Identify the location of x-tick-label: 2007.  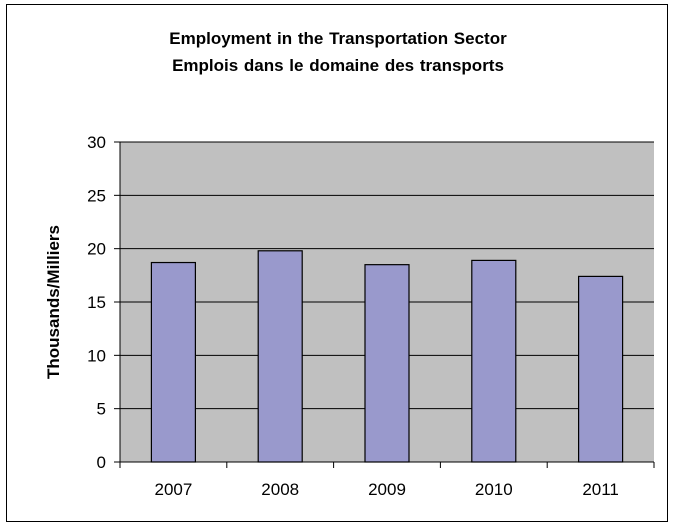
(173, 489).